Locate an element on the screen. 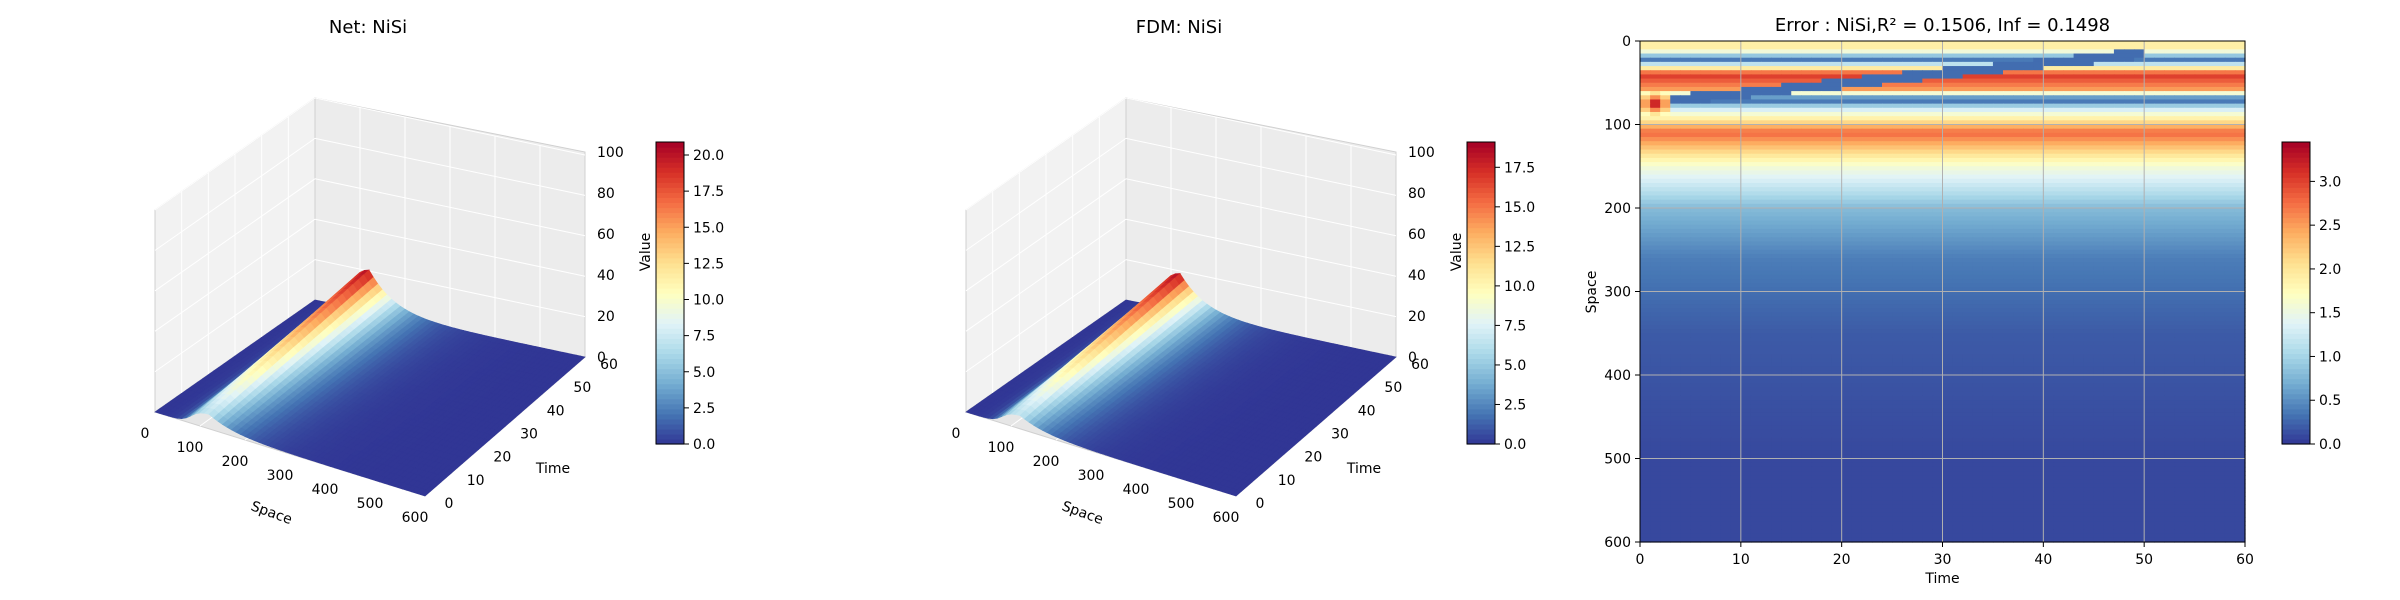 Image resolution: width=2400 pixels, height=600 pixels. x-tick-label: 200 is located at coordinates (235, 462).